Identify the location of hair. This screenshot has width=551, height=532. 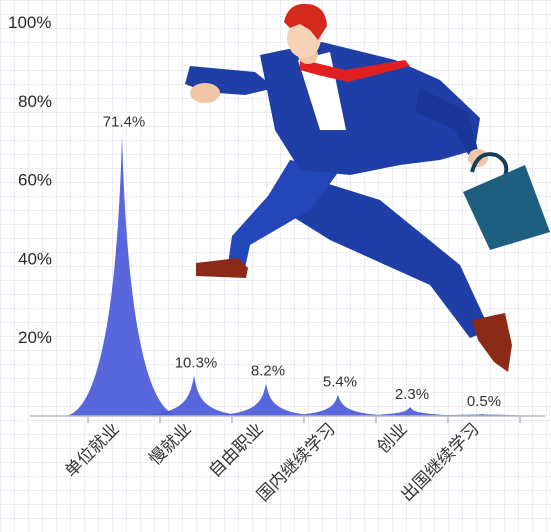
(305, 21).